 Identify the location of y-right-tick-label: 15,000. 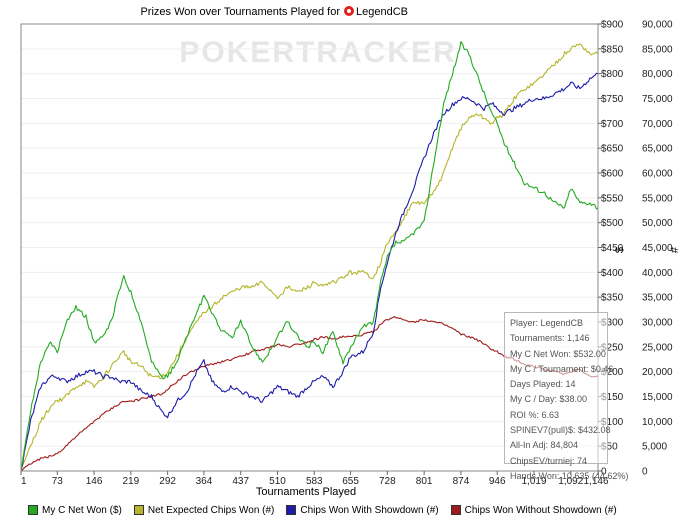
(657, 397).